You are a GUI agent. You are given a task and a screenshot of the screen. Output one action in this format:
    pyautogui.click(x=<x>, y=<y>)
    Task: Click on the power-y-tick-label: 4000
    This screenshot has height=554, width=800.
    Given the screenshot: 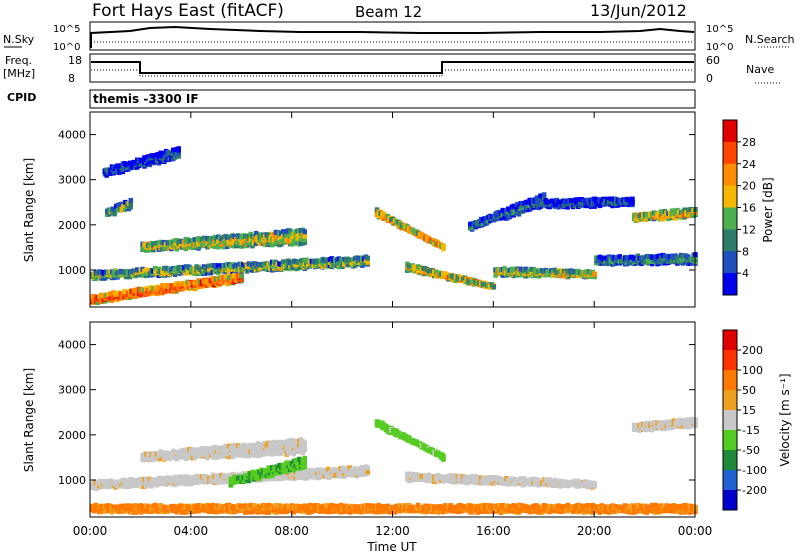 What is the action you would take?
    pyautogui.click(x=72, y=135)
    